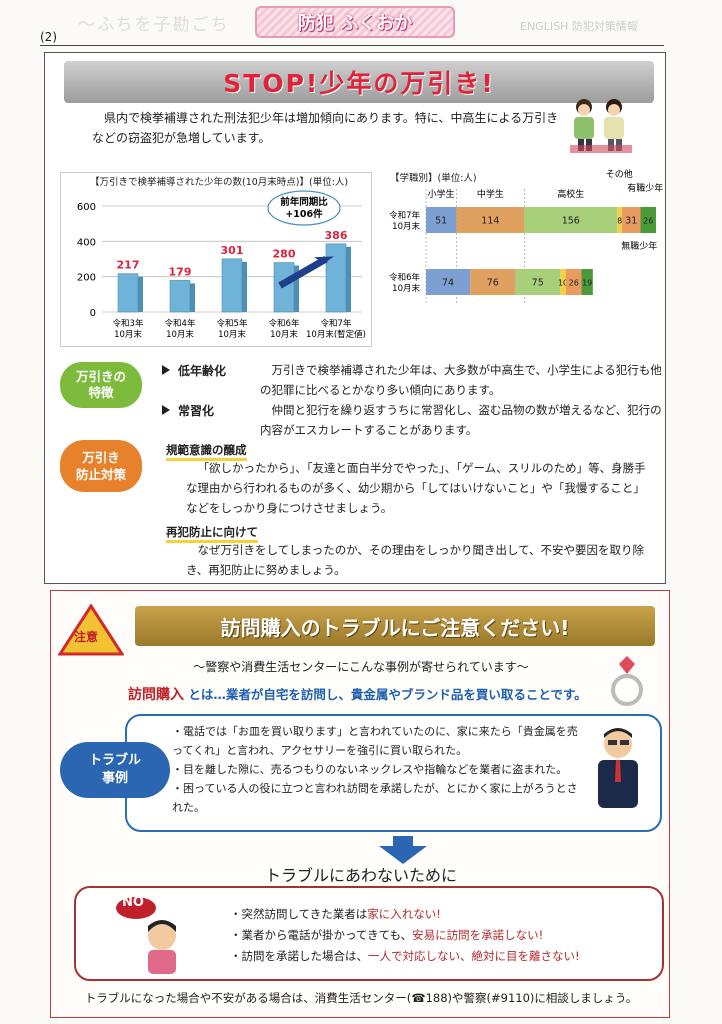  Describe the element at coordinates (639, 246) in the screenshot. I see `legend-label: 無職少年` at that location.